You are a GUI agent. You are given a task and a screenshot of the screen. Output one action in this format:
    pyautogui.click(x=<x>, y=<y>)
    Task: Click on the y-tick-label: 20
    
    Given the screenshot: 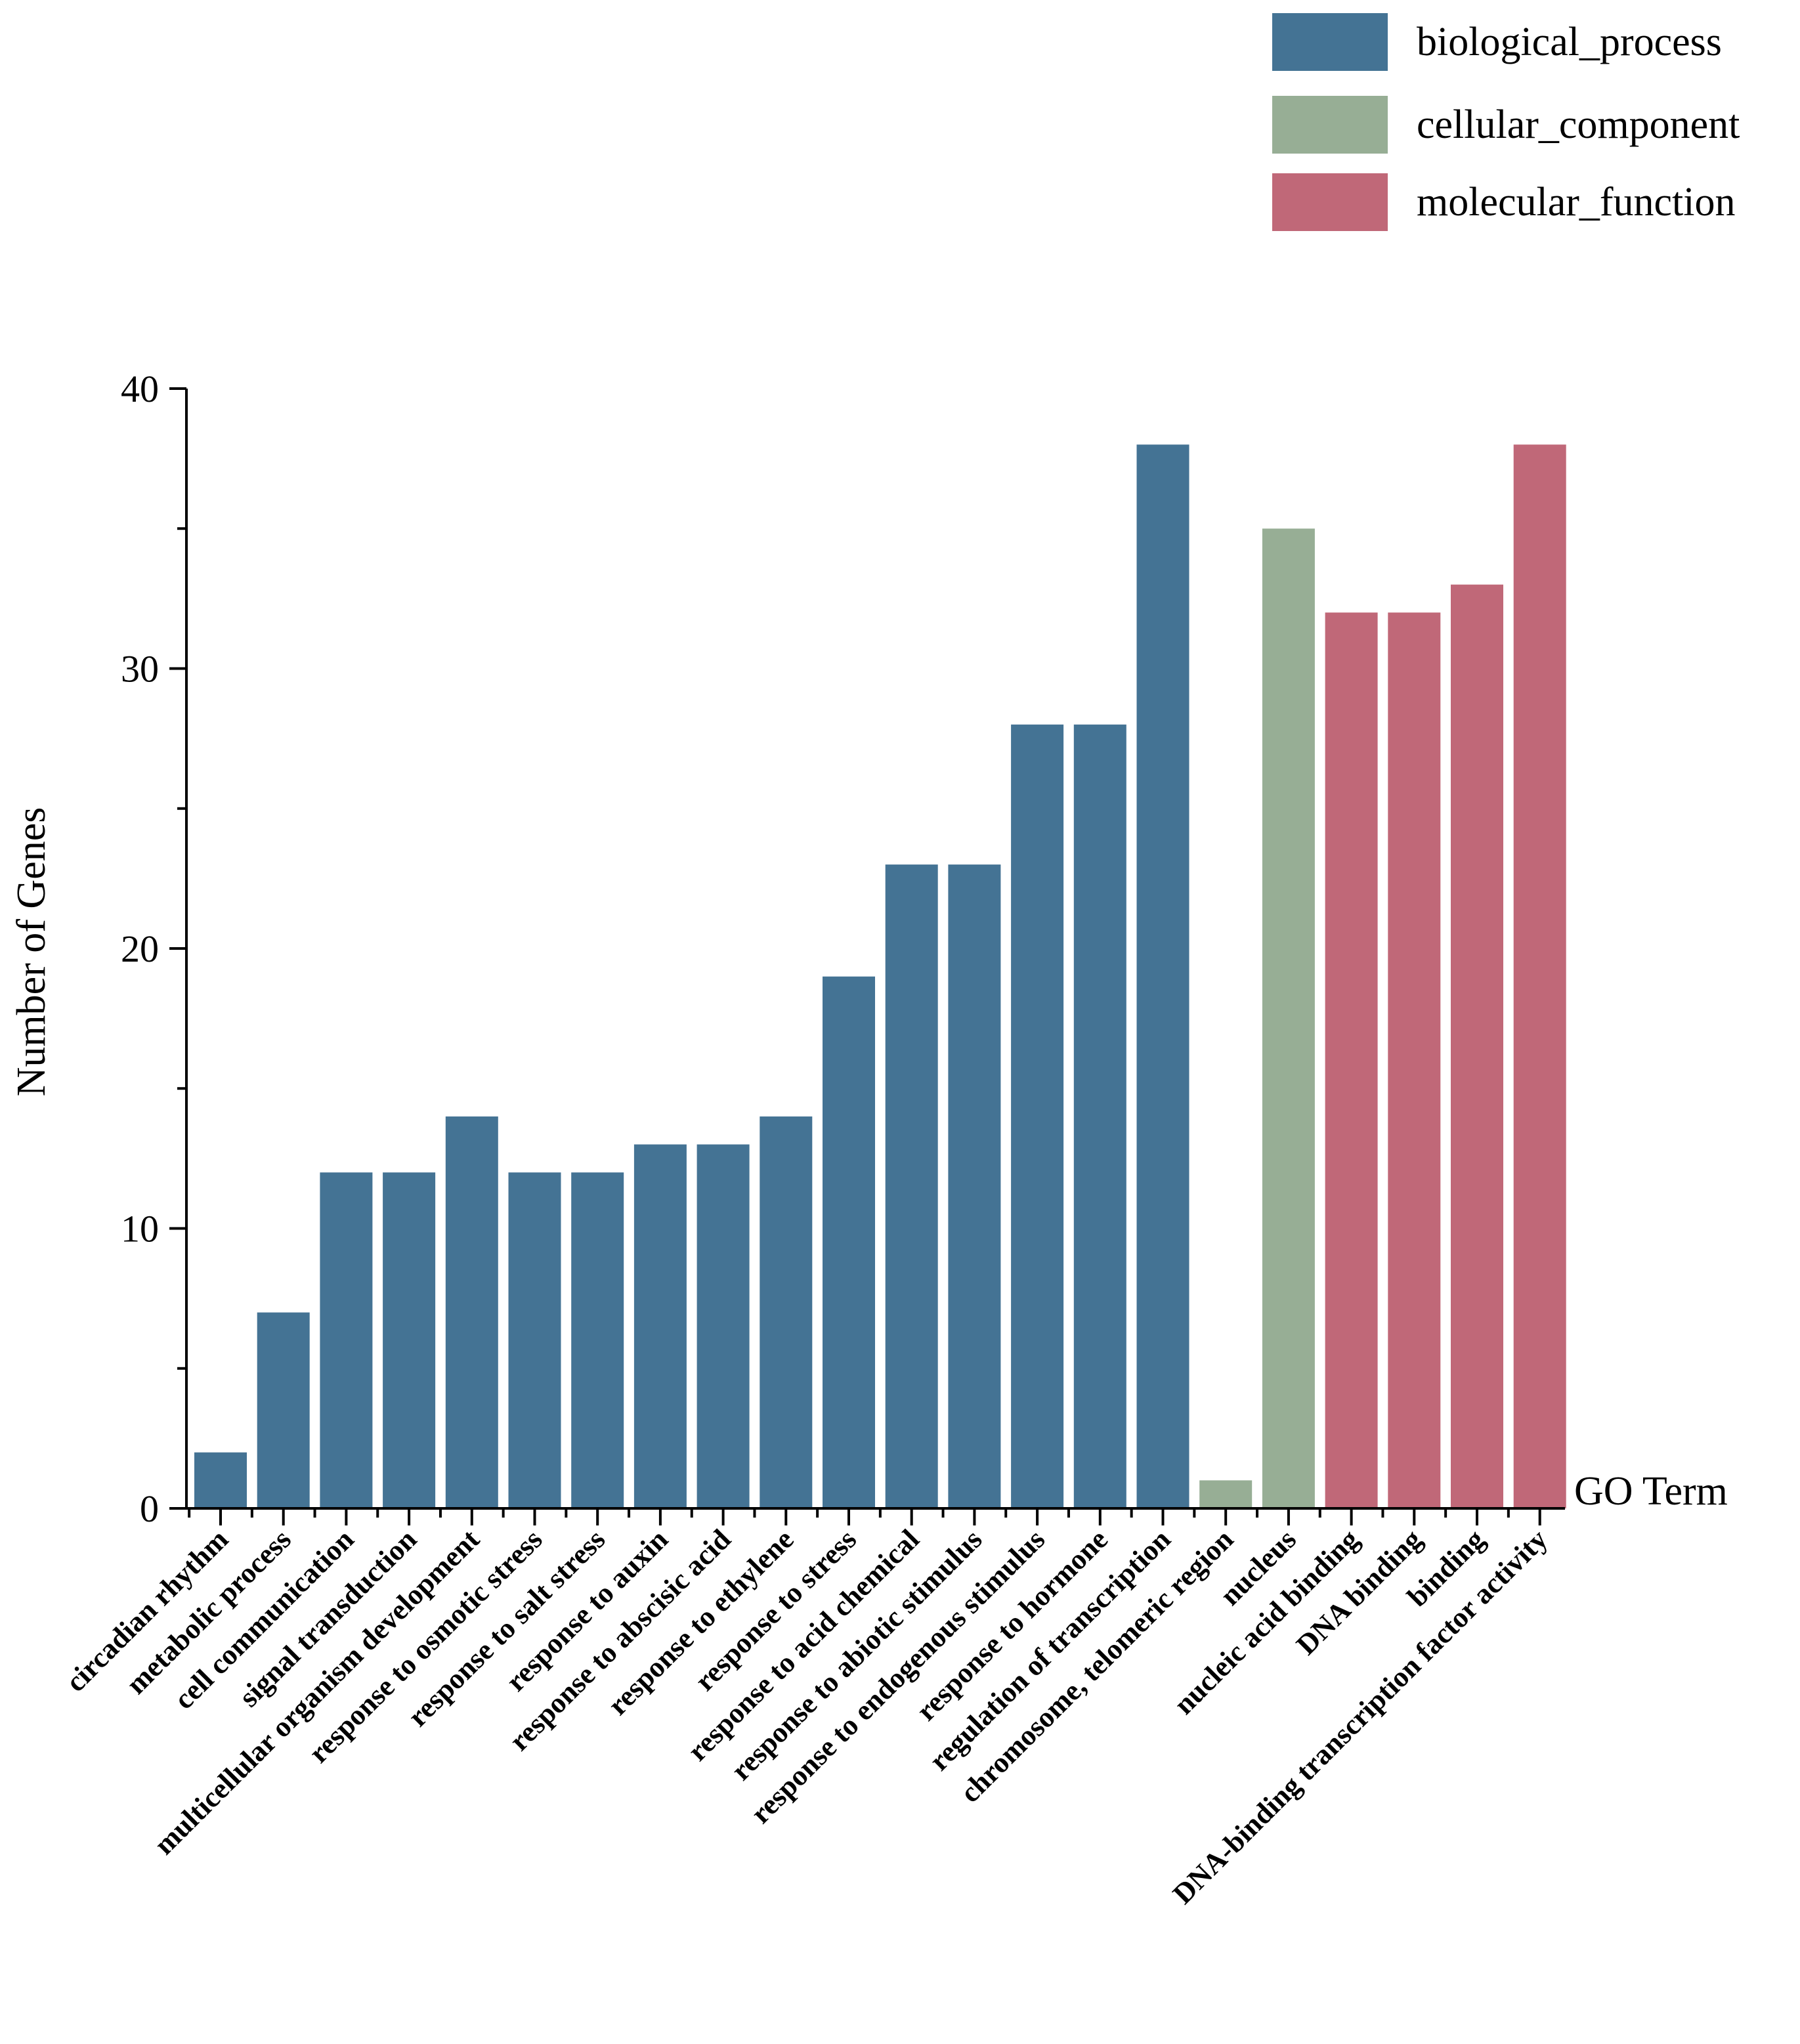 What is the action you would take?
    pyautogui.click(x=140, y=949)
    